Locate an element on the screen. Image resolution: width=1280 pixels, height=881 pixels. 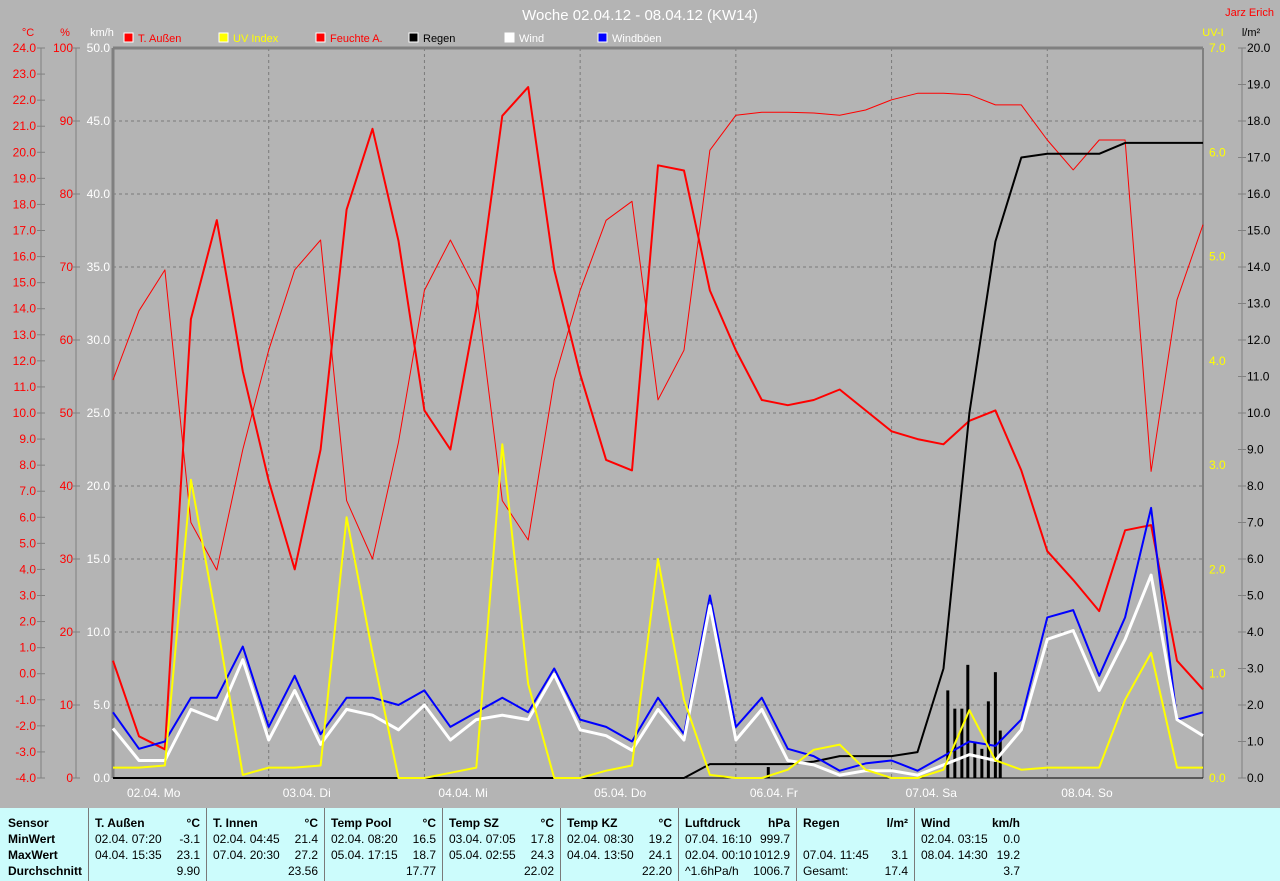
stats-cell-label: 08.04. 14:30 is located at coordinates (954, 855).